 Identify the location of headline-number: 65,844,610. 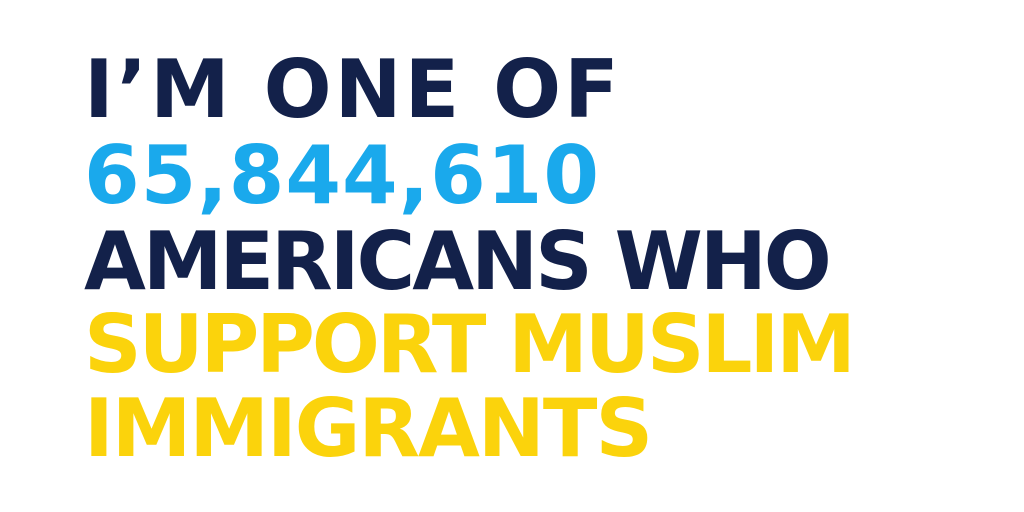
(342, 175).